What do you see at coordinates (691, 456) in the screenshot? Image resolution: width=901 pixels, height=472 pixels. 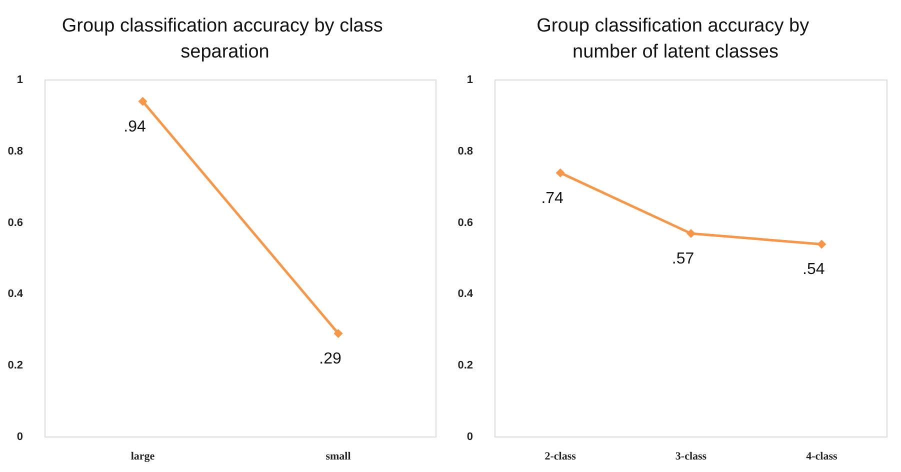 I see `x-tick-label: 3-class` at bounding box center [691, 456].